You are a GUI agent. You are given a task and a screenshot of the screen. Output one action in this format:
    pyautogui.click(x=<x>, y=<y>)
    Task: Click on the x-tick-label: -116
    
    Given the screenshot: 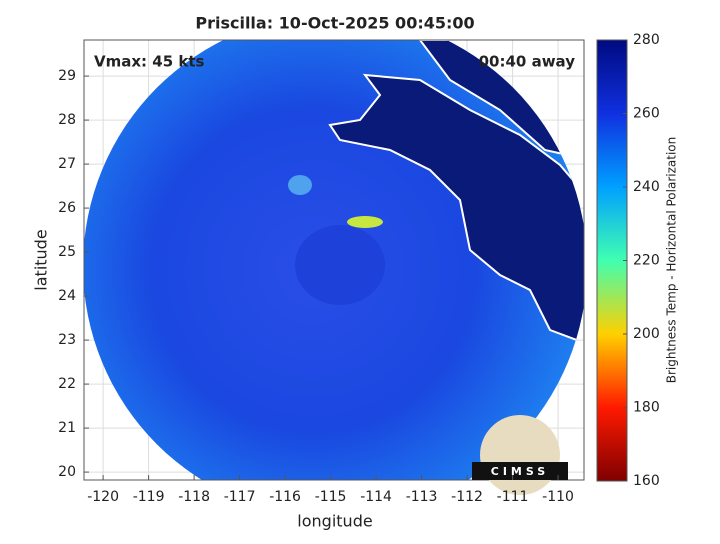 What is the action you would take?
    pyautogui.click(x=285, y=497)
    